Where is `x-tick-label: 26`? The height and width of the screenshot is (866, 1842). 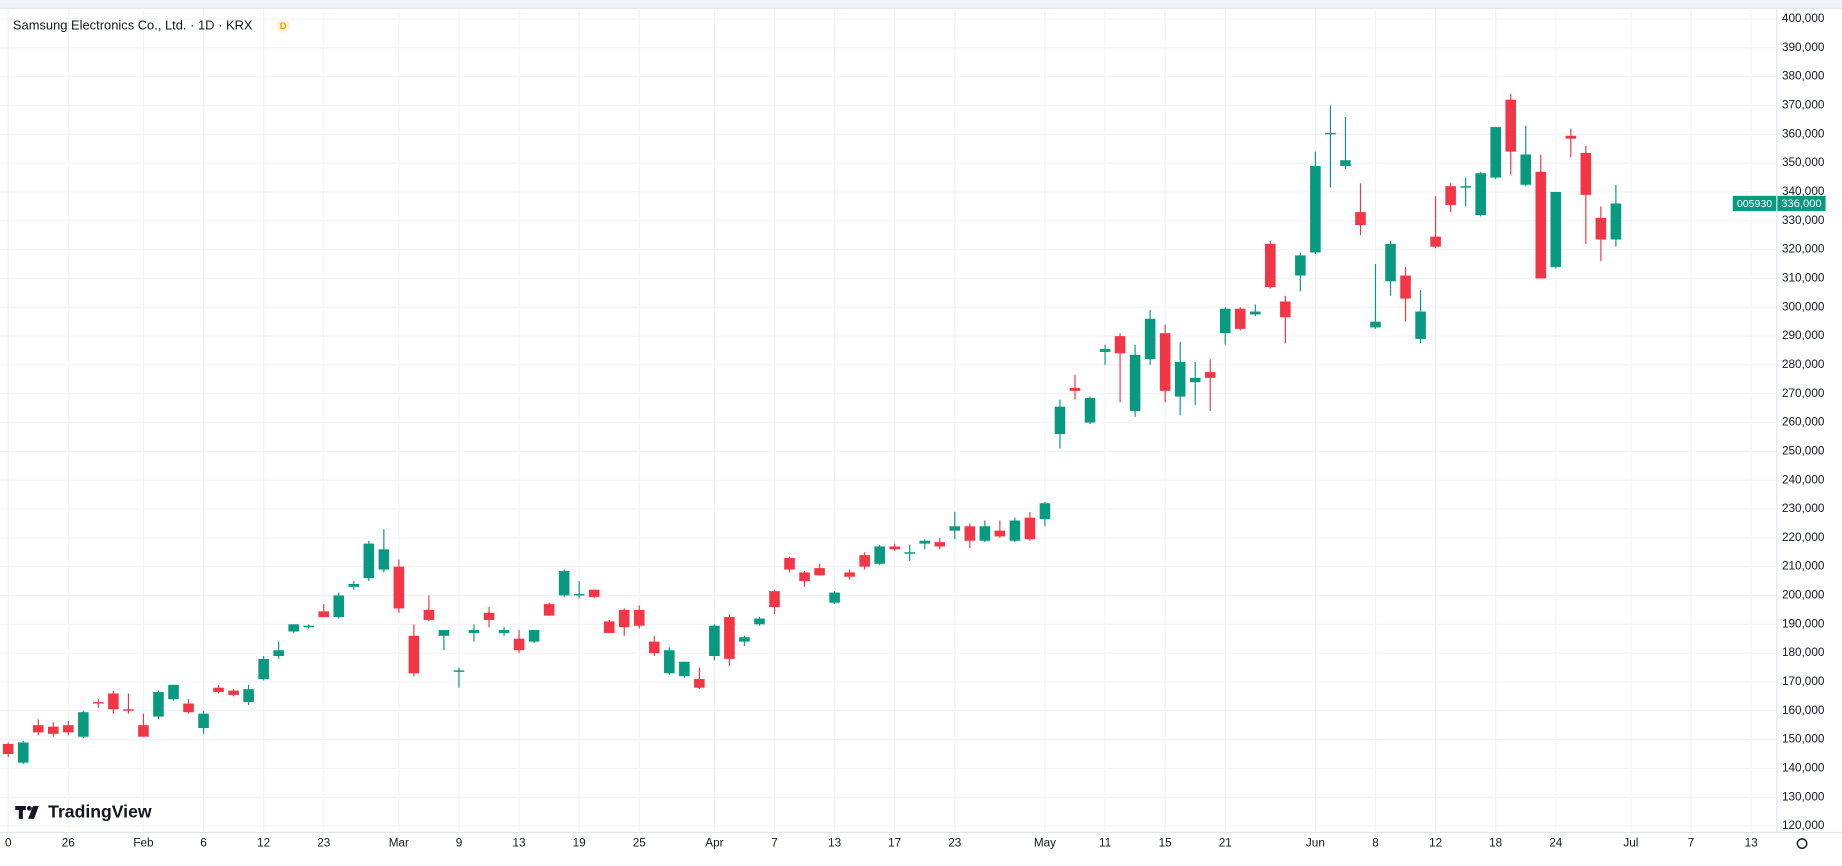
x-tick-label: 26 is located at coordinates (69, 843).